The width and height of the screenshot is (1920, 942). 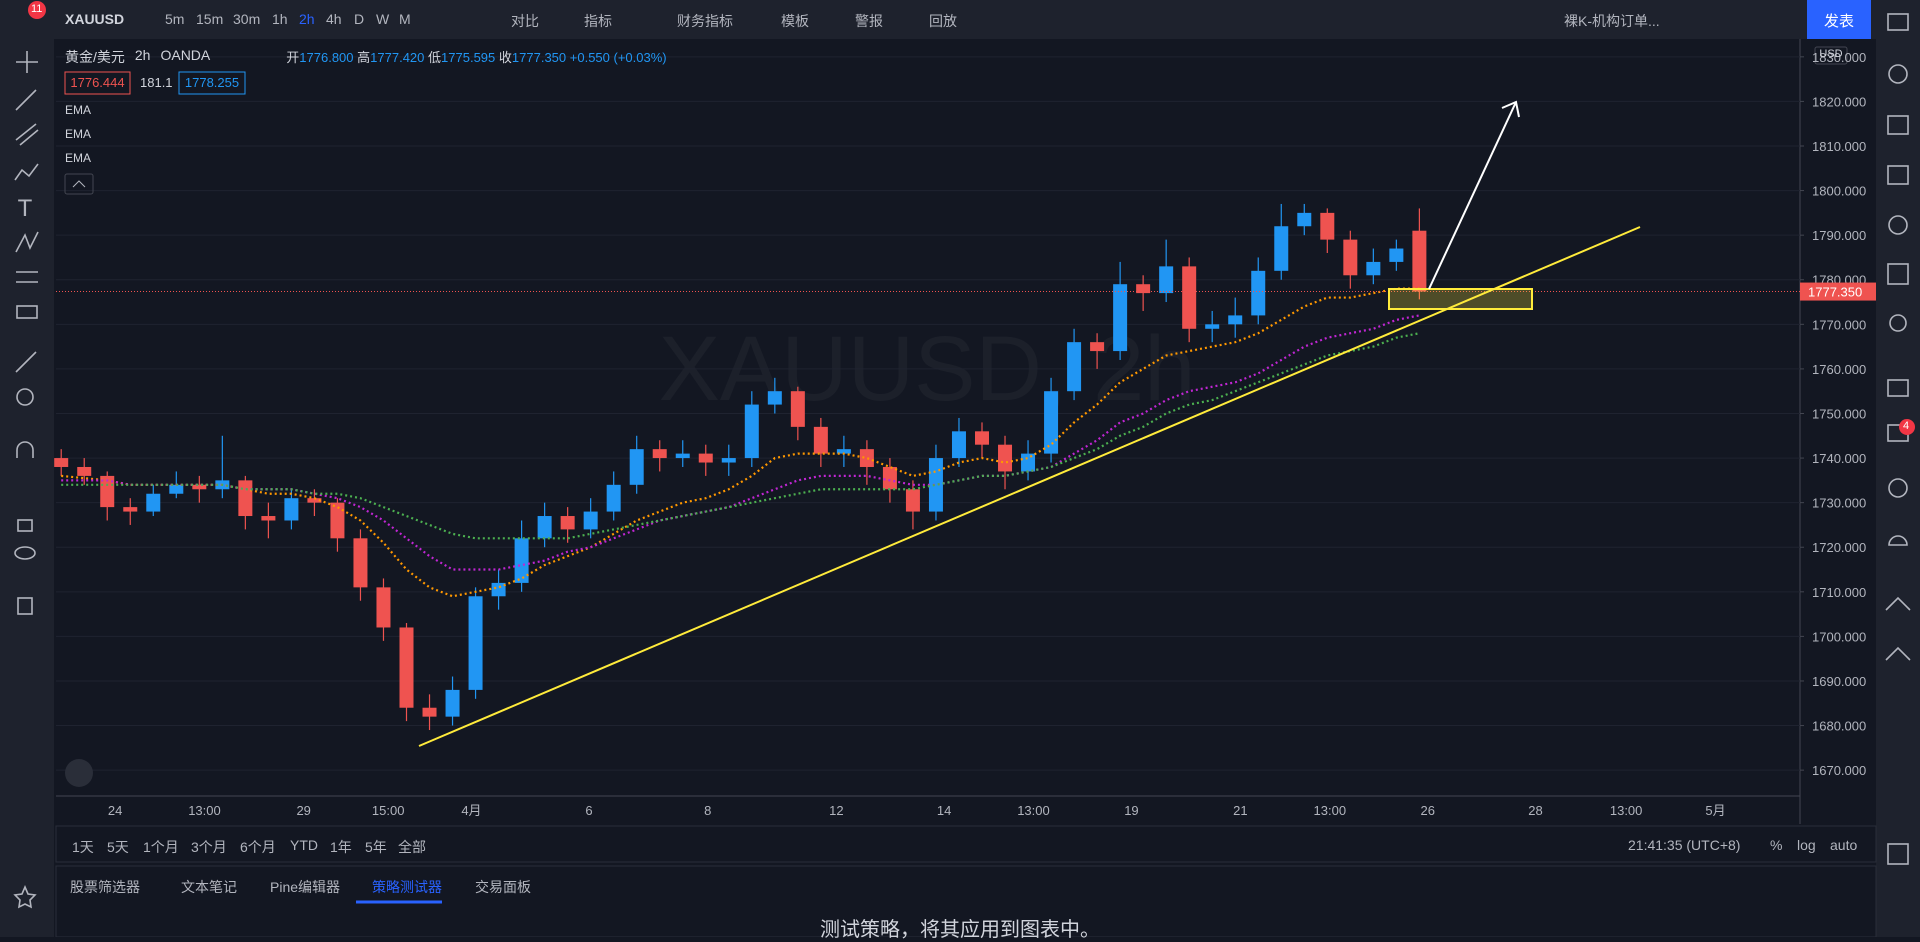 What do you see at coordinates (471, 810) in the screenshot?
I see `x-tick-label: 4月` at bounding box center [471, 810].